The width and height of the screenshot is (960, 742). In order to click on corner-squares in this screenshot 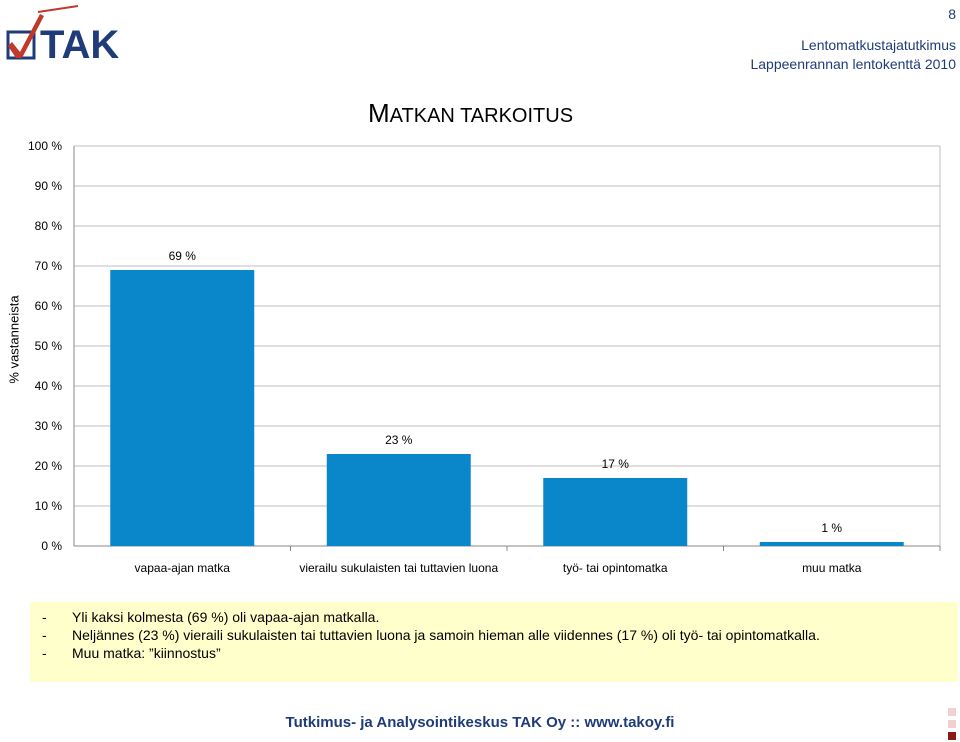, I will do `click(953, 722)`.